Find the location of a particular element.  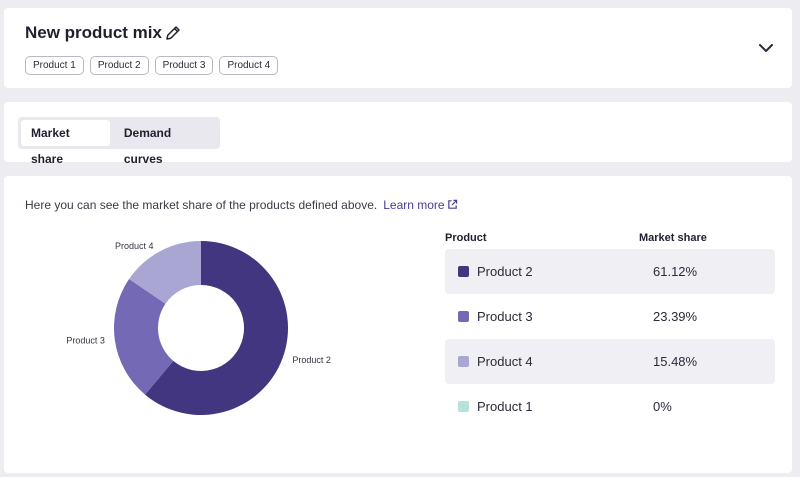

product-chips: Product 1 Product 2 Product 3 Product 4 is located at coordinates (152, 65).